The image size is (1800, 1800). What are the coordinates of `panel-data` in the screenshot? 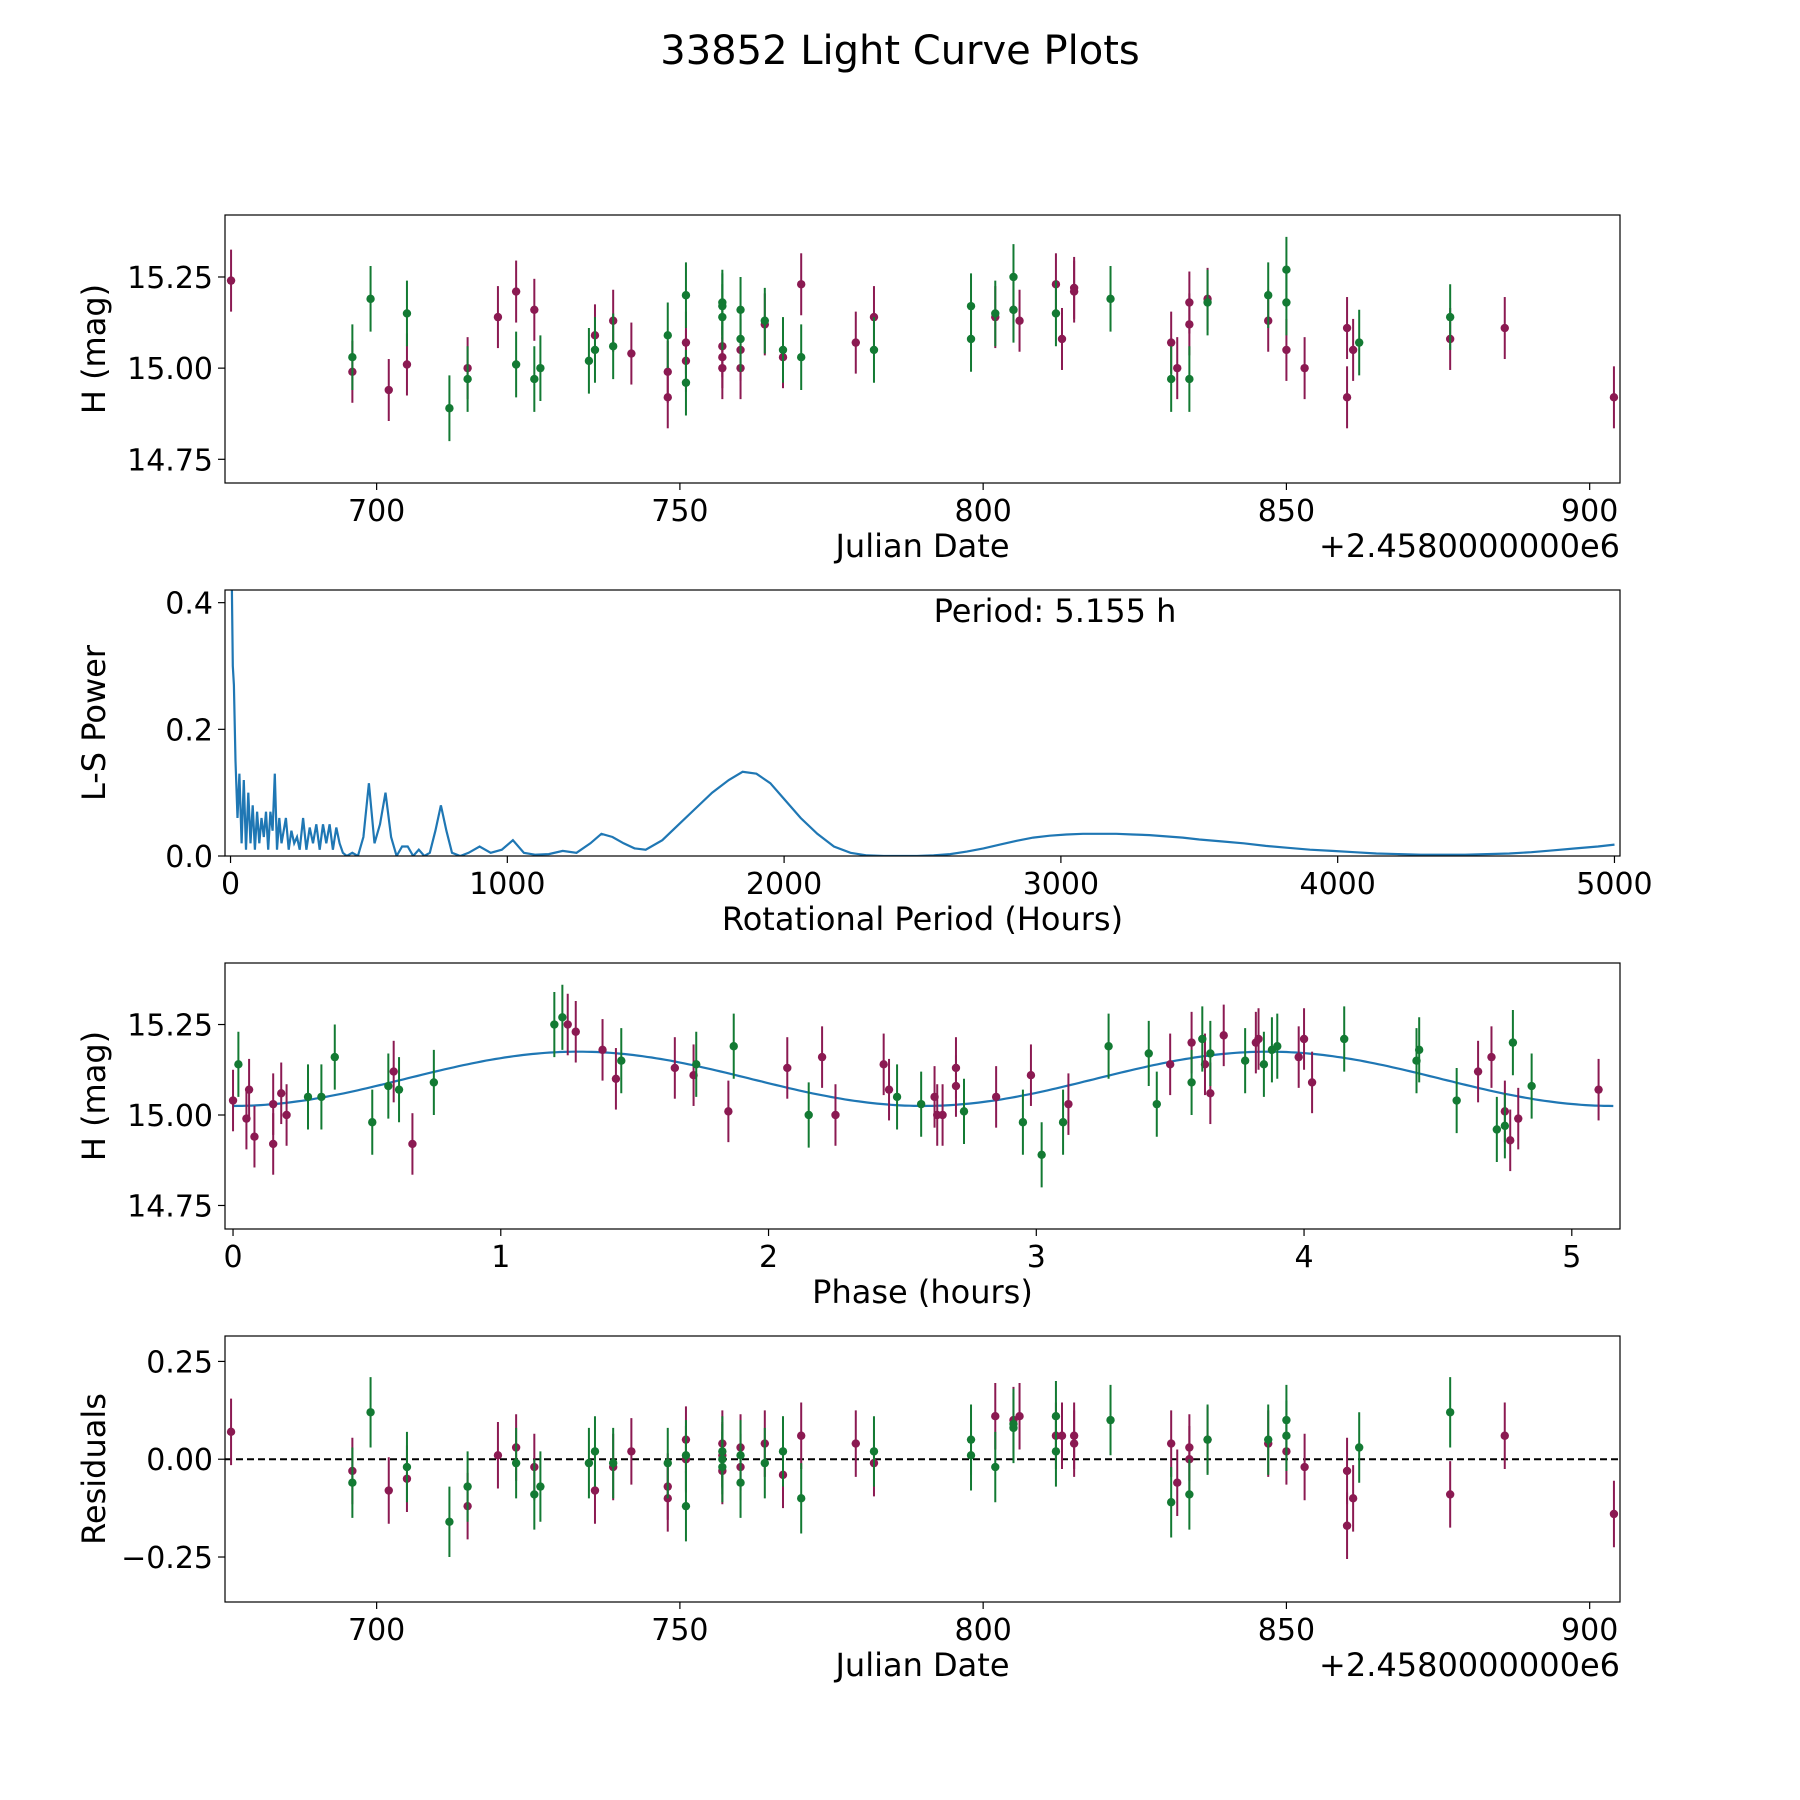 It's located at (922, 1468).